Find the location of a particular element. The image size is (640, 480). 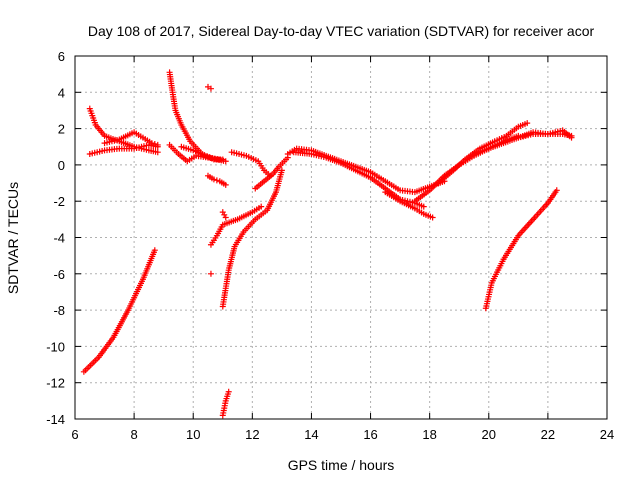

series-isolated-10.5 is located at coordinates (209, 87).